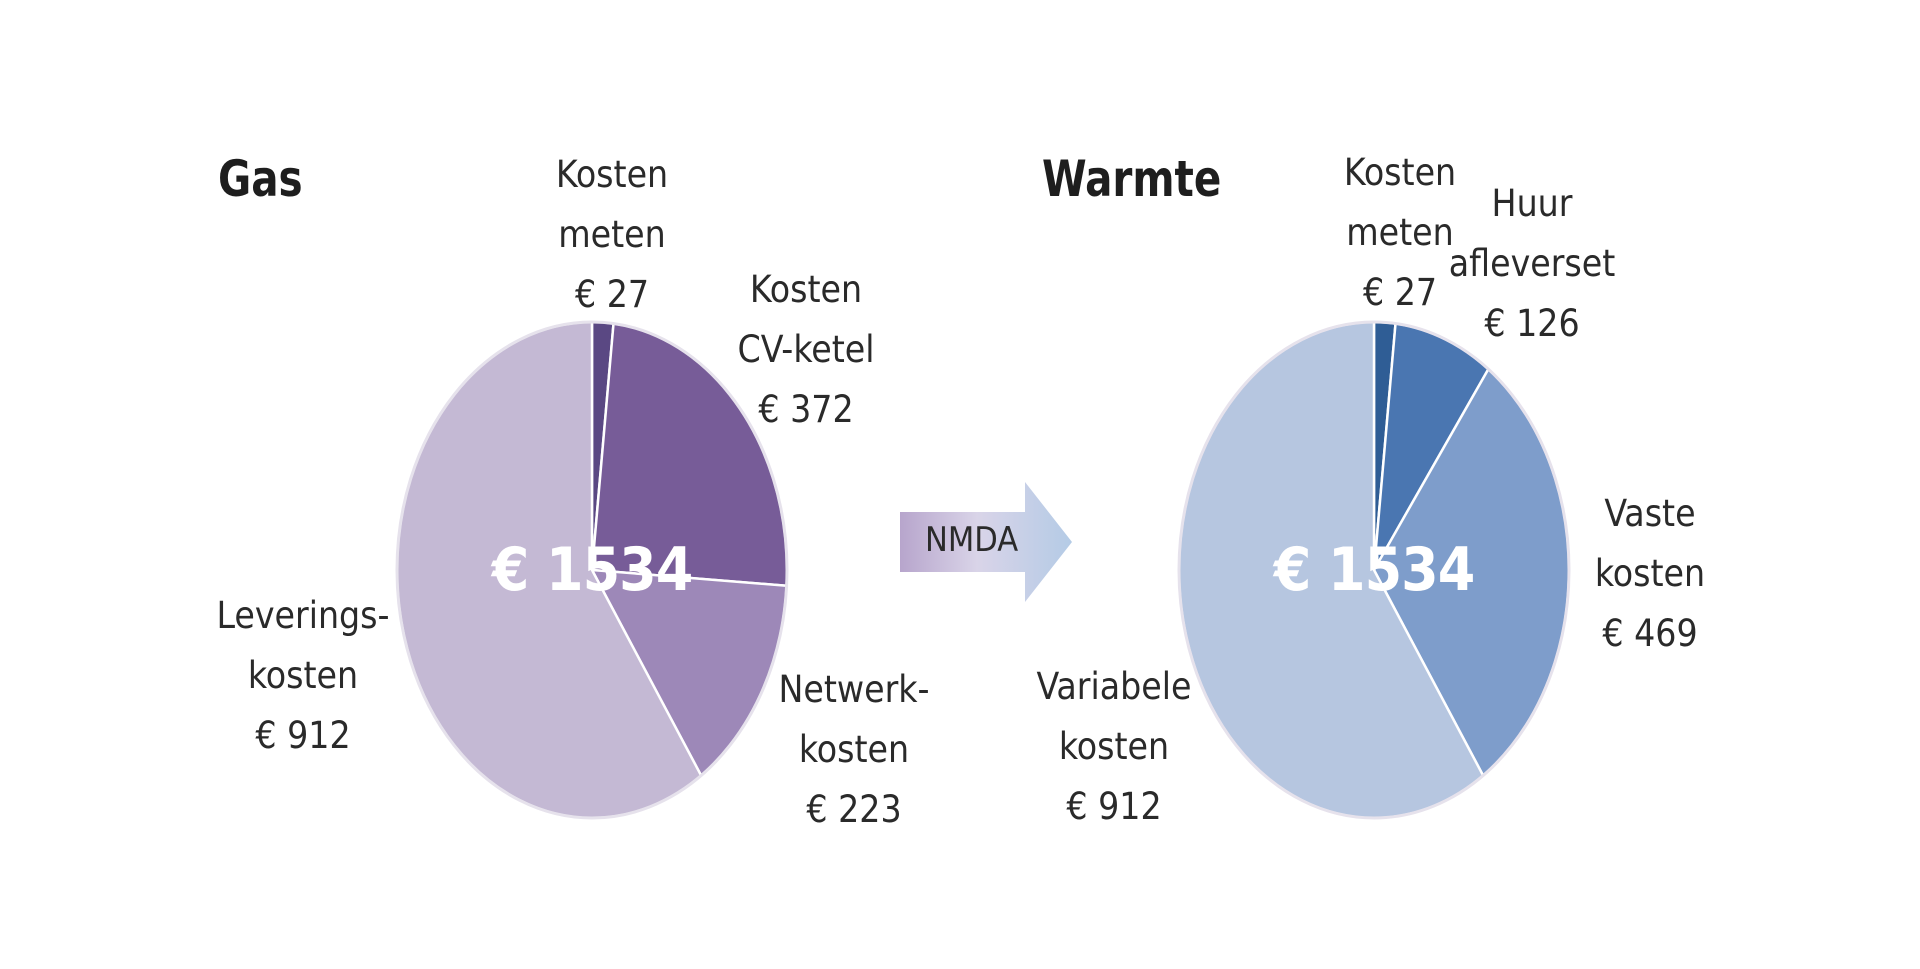 This screenshot has width=1920, height=969. I want to click on slice-name-line: Variabele, so click(1114, 686).